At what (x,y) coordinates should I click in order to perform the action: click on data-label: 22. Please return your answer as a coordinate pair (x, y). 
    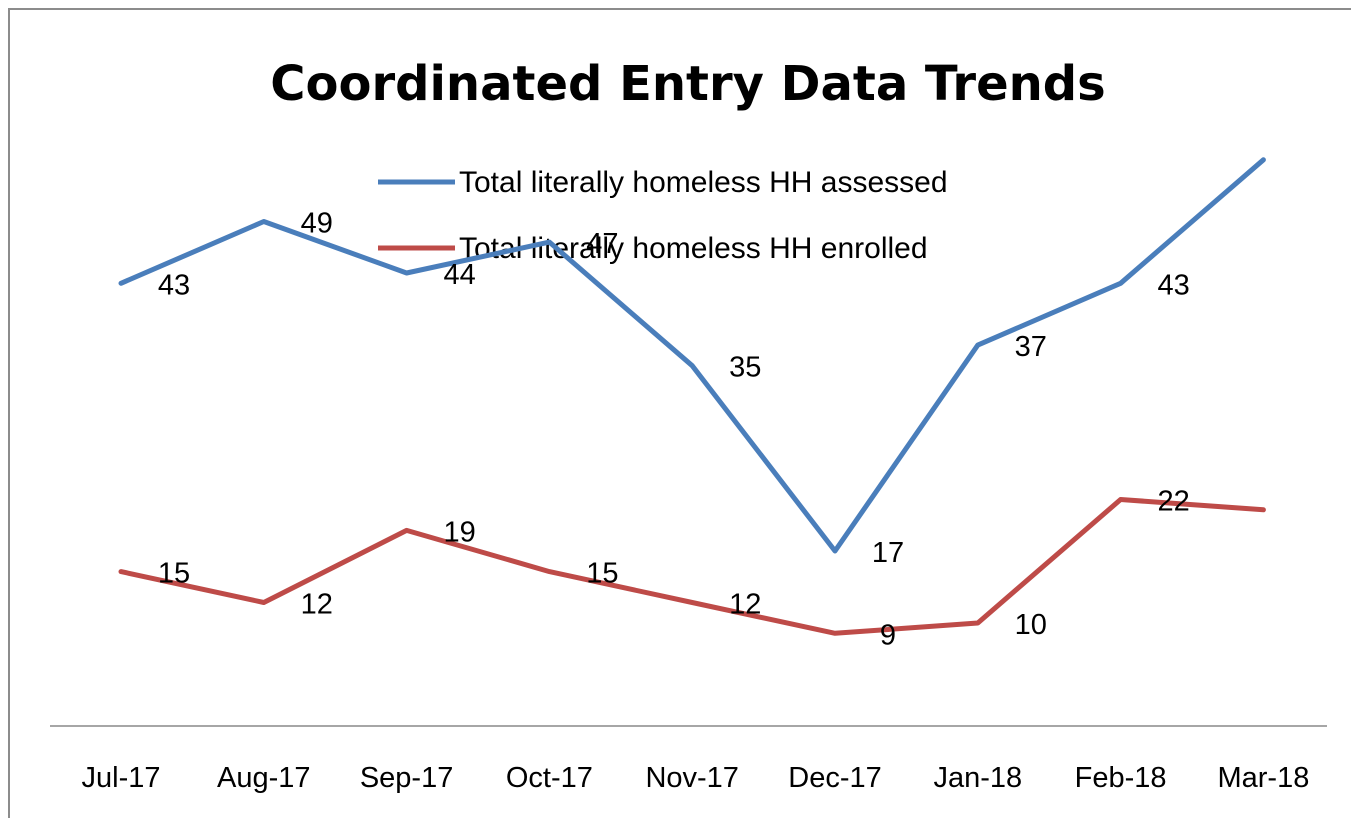
    Looking at the image, I should click on (1173, 502).